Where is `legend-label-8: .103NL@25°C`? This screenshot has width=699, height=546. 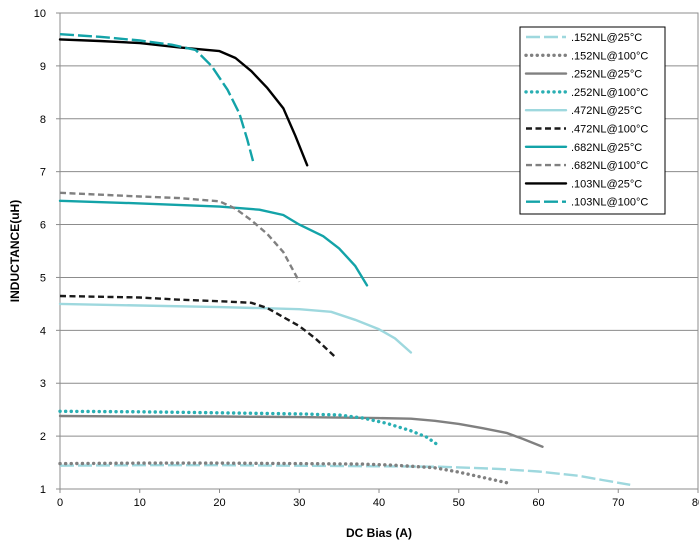 legend-label-8: .103NL@25°C is located at coordinates (606, 184).